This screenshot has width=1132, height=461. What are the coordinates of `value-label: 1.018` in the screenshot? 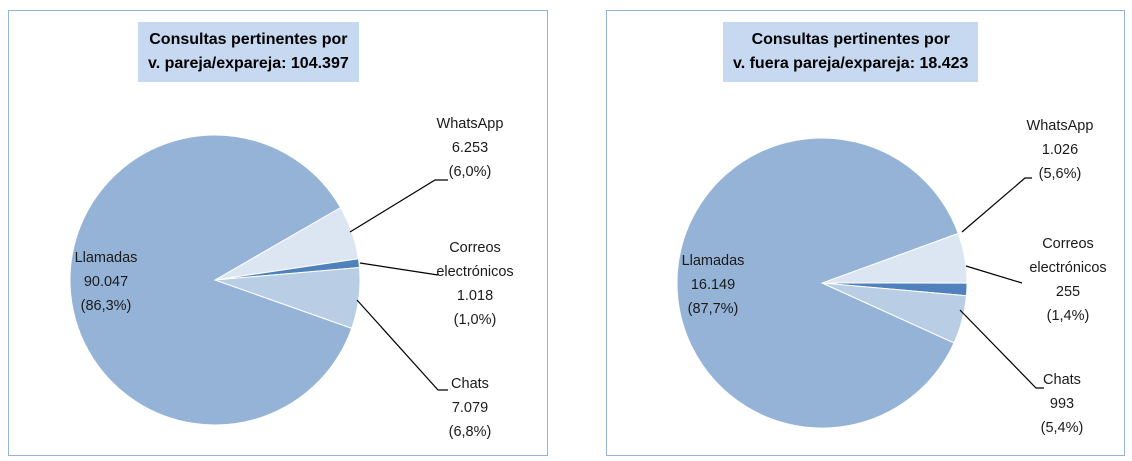 It's located at (475, 296).